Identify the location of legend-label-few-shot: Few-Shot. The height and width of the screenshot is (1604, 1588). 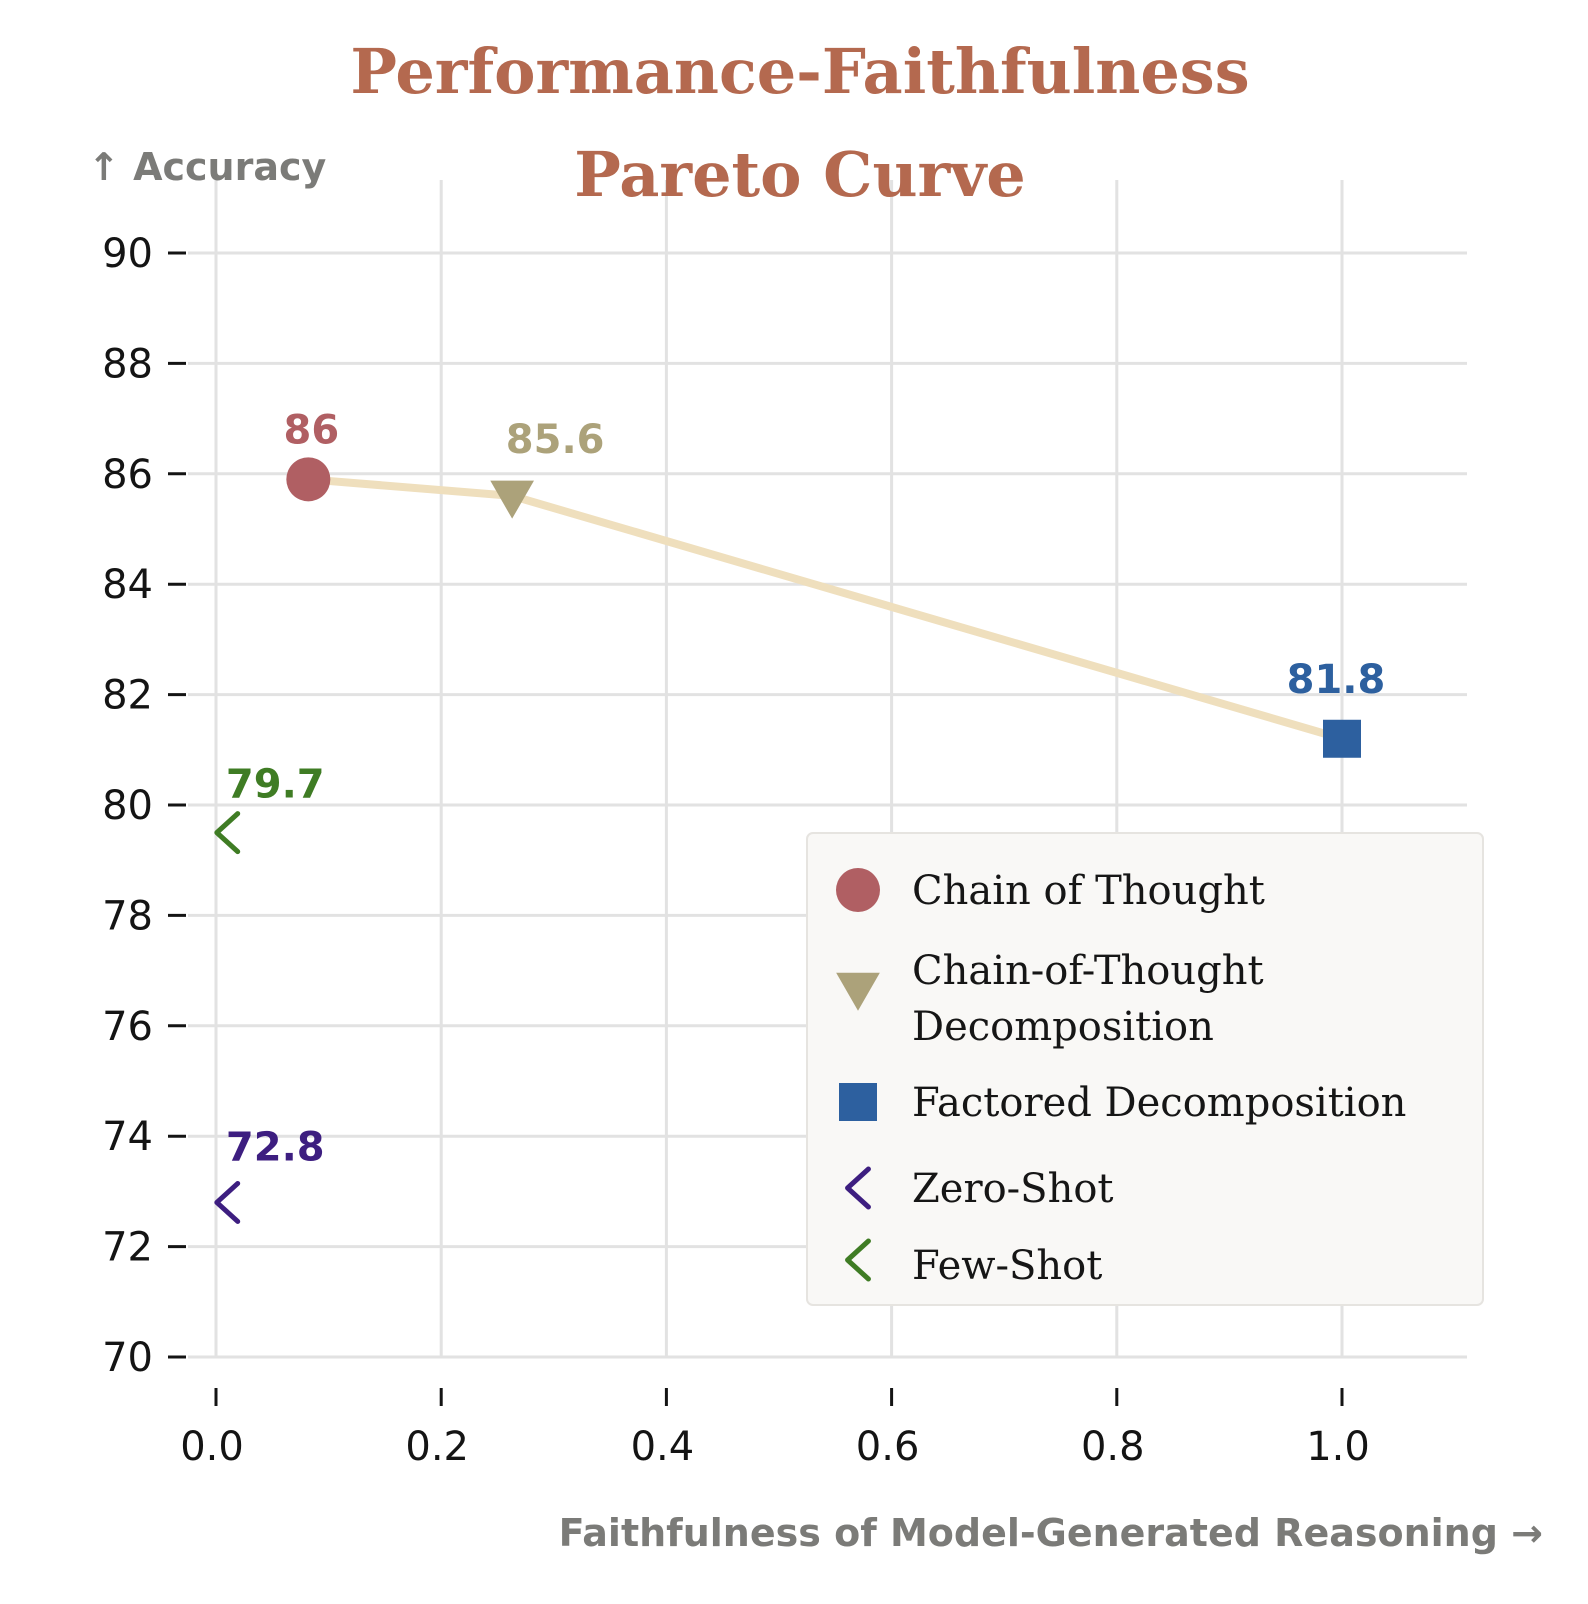
(1007, 1266).